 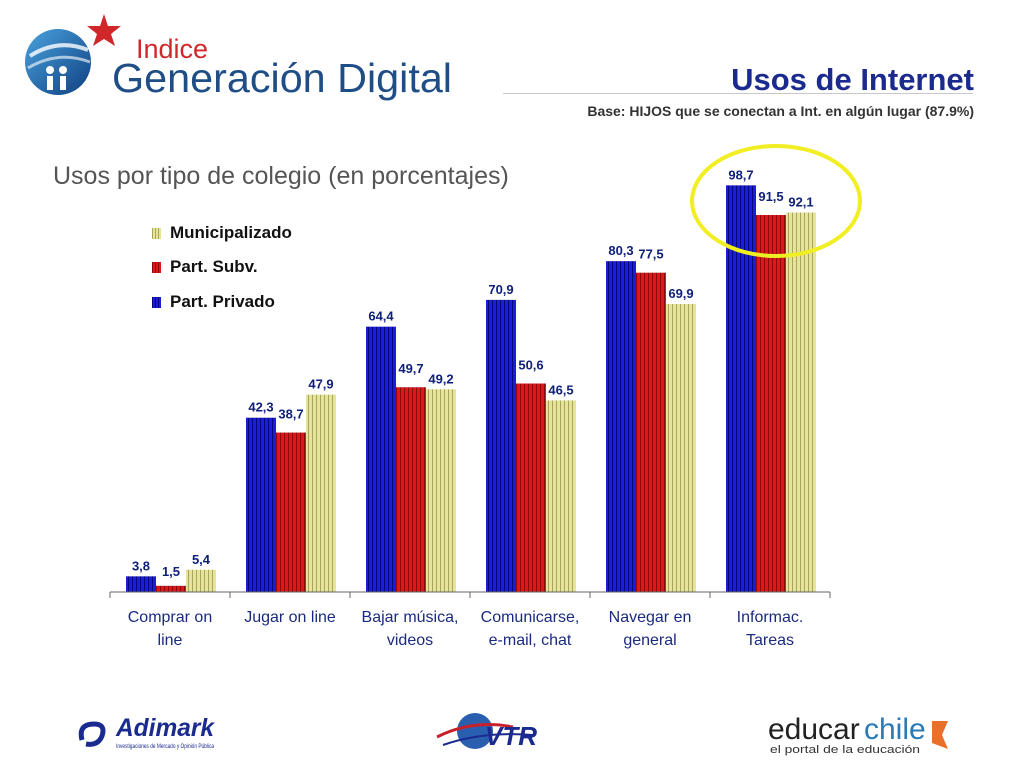 I want to click on legend-item-municipalizado: Municipalizado, so click(x=222, y=233).